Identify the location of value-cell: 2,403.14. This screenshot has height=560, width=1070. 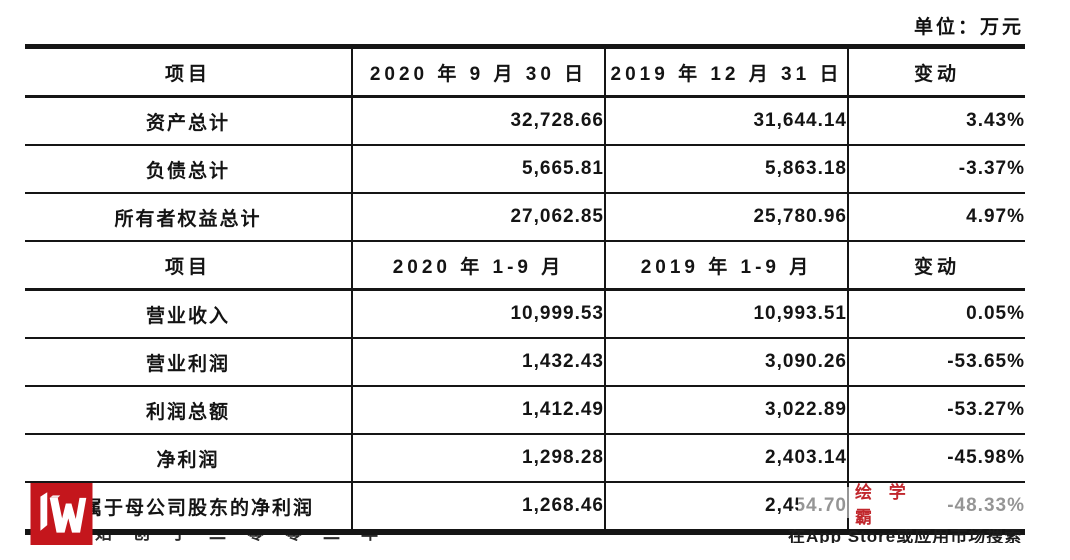
(726, 458).